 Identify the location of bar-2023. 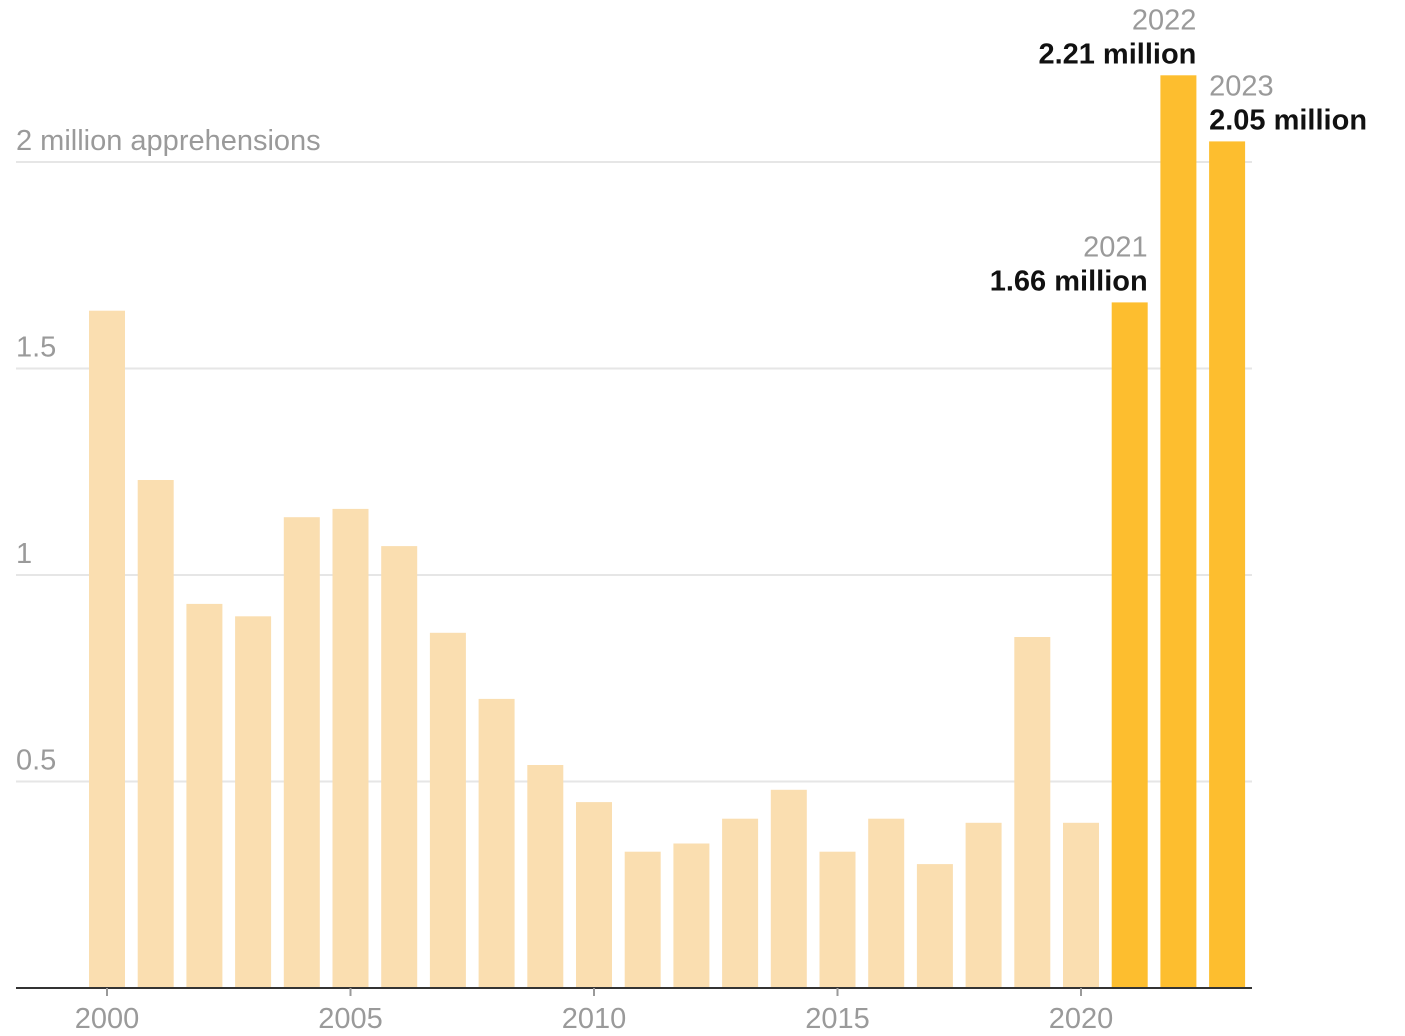
(1227, 564).